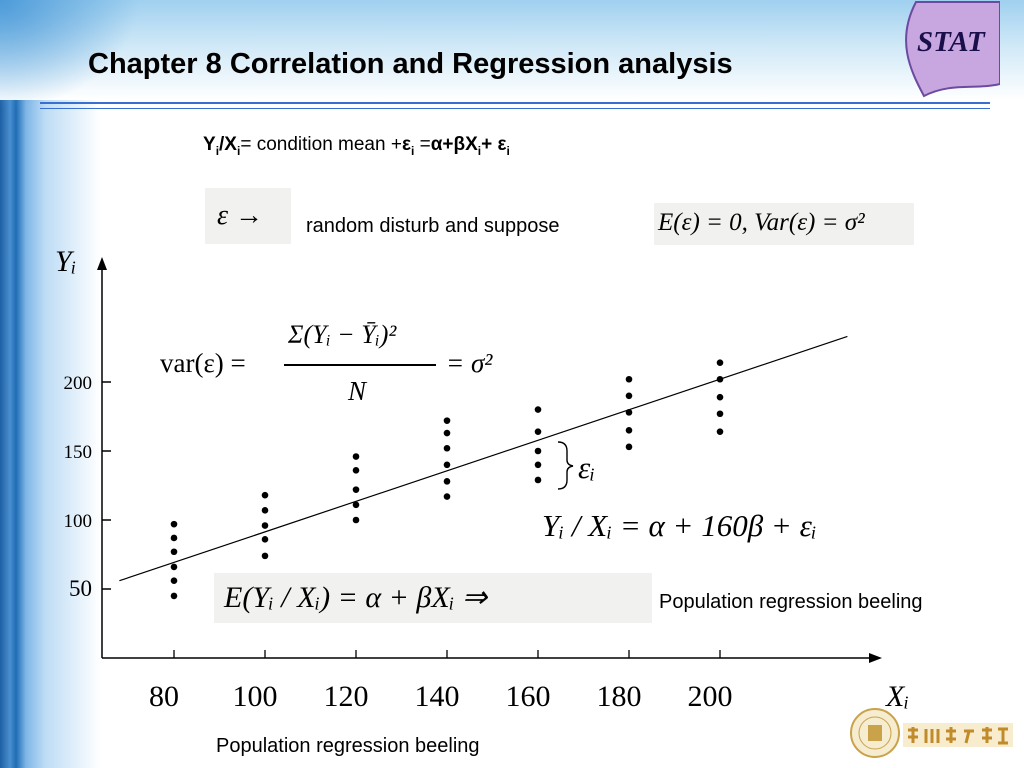  Describe the element at coordinates (433, 226) in the screenshot. I see `random-disturb-label: random disturb and suppose` at that location.